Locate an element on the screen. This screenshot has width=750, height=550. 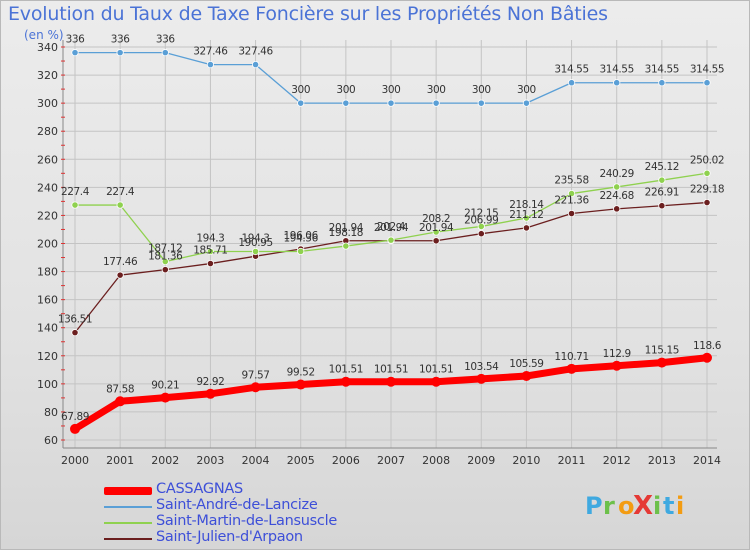
y-tick-label: 280 is located at coordinates (47, 131).